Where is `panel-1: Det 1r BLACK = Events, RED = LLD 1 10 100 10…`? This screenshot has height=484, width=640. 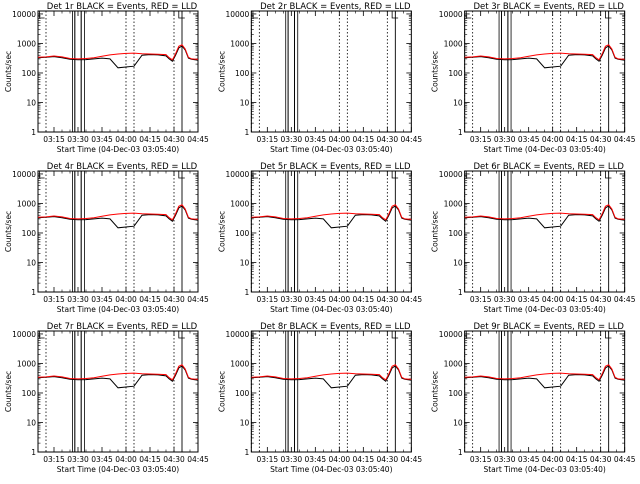
panel-1: Det 1r BLACK = Events, RED = LLD 1 10 100 10… is located at coordinates (106, 78).